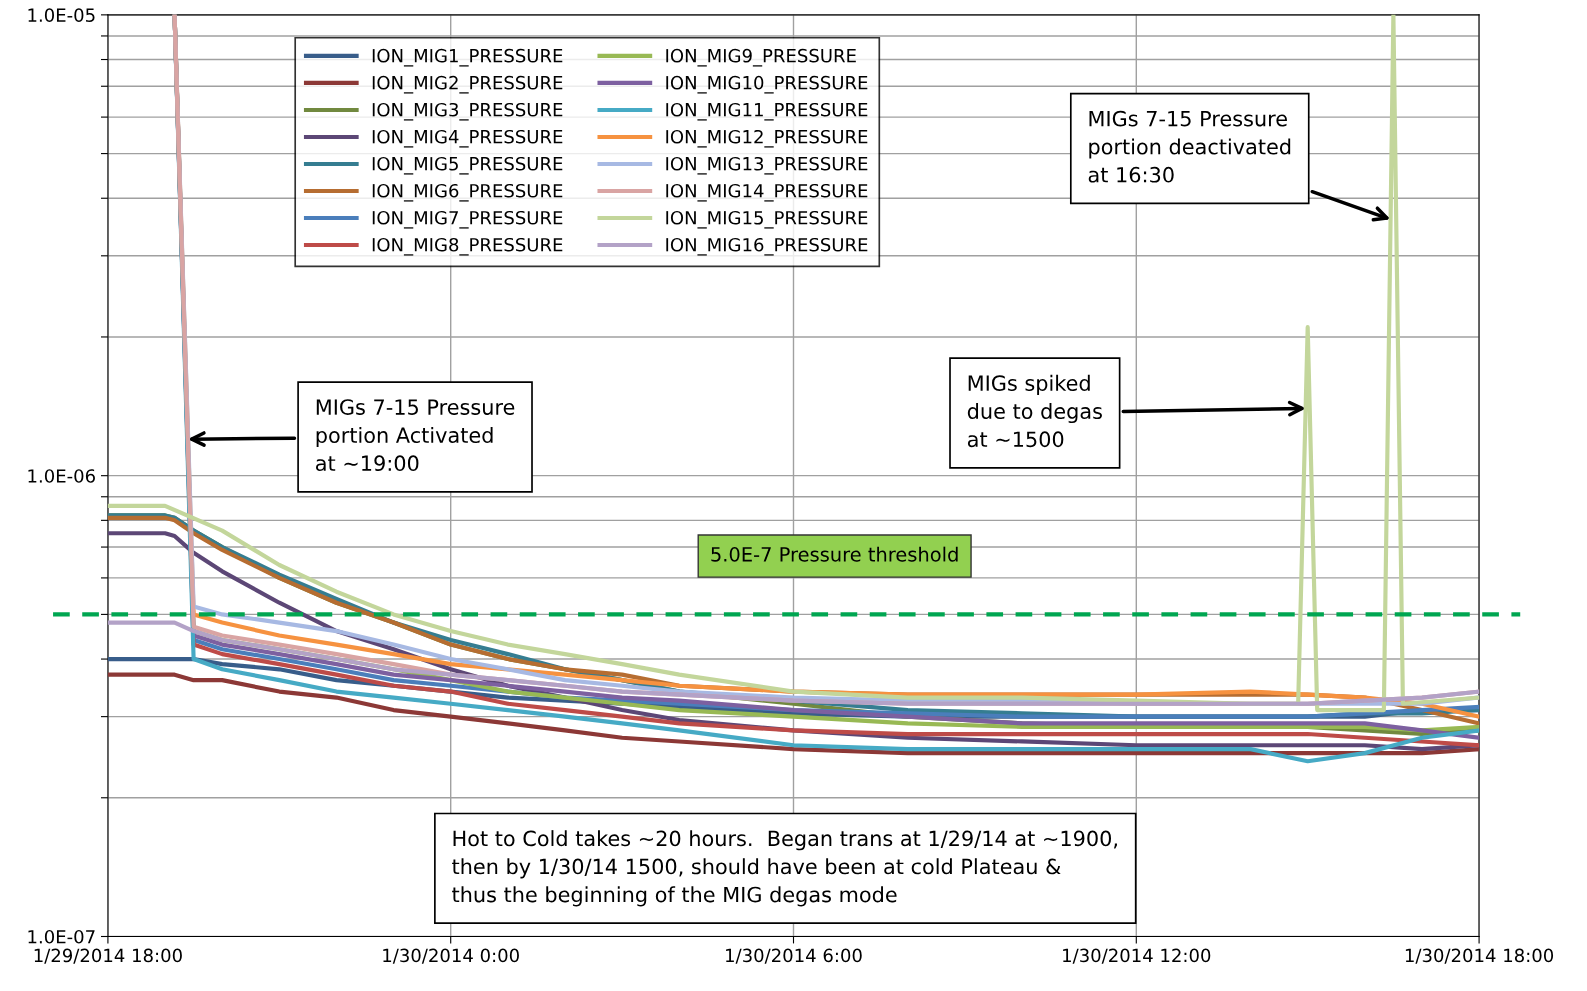 This screenshot has height=991, width=1587. What do you see at coordinates (1189, 146) in the screenshot?
I see `annotation: MIGs 7-15 Pressure portion deactivated at 16:30` at bounding box center [1189, 146].